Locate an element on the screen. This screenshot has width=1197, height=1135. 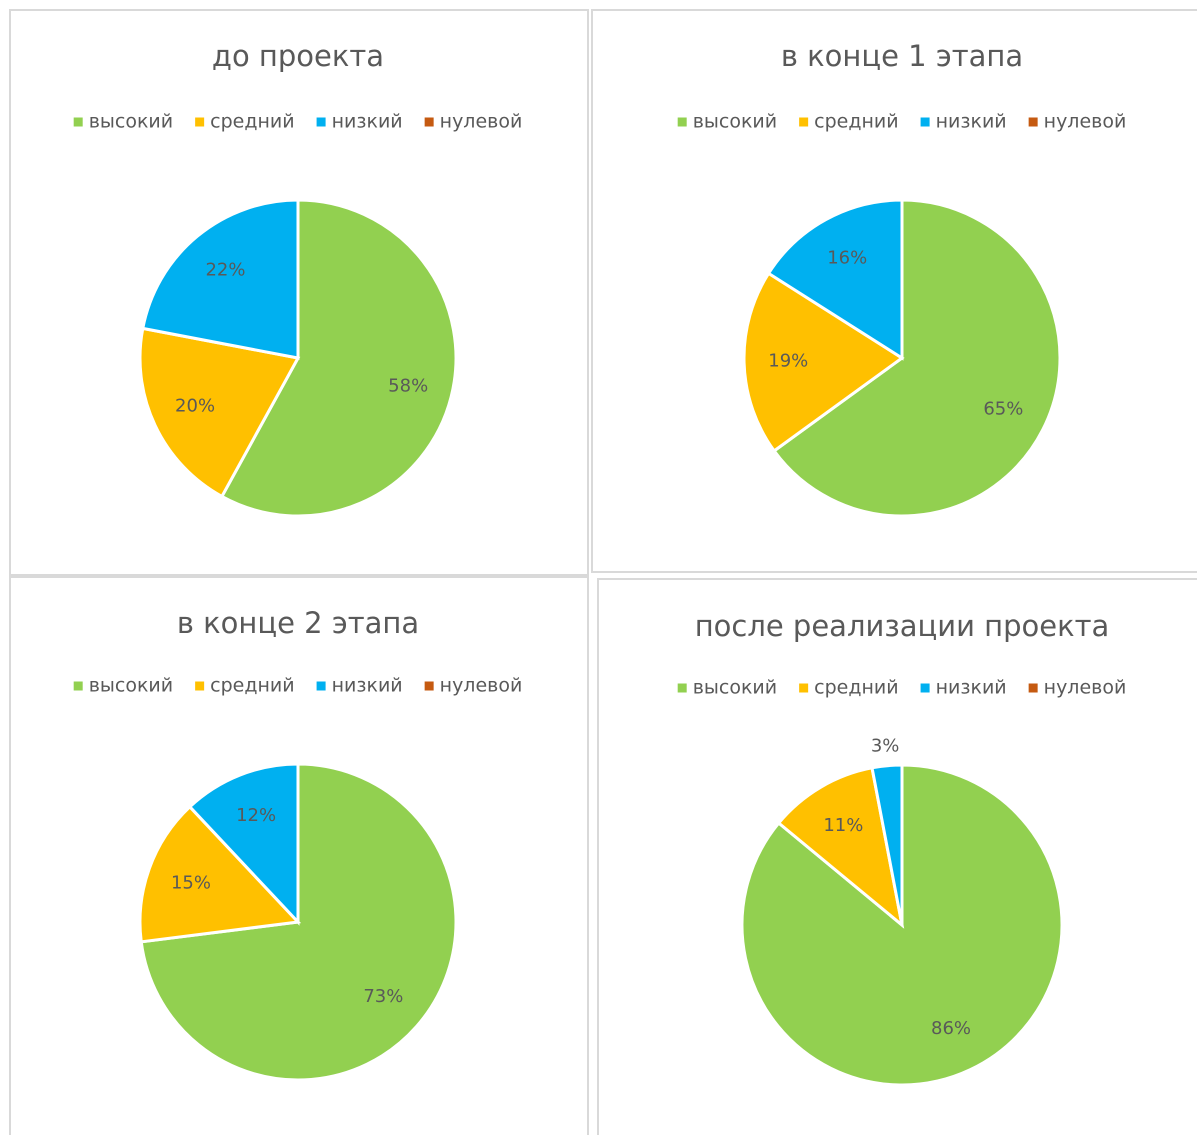
chart-title: в конце 2 этапа is located at coordinates (298, 623).